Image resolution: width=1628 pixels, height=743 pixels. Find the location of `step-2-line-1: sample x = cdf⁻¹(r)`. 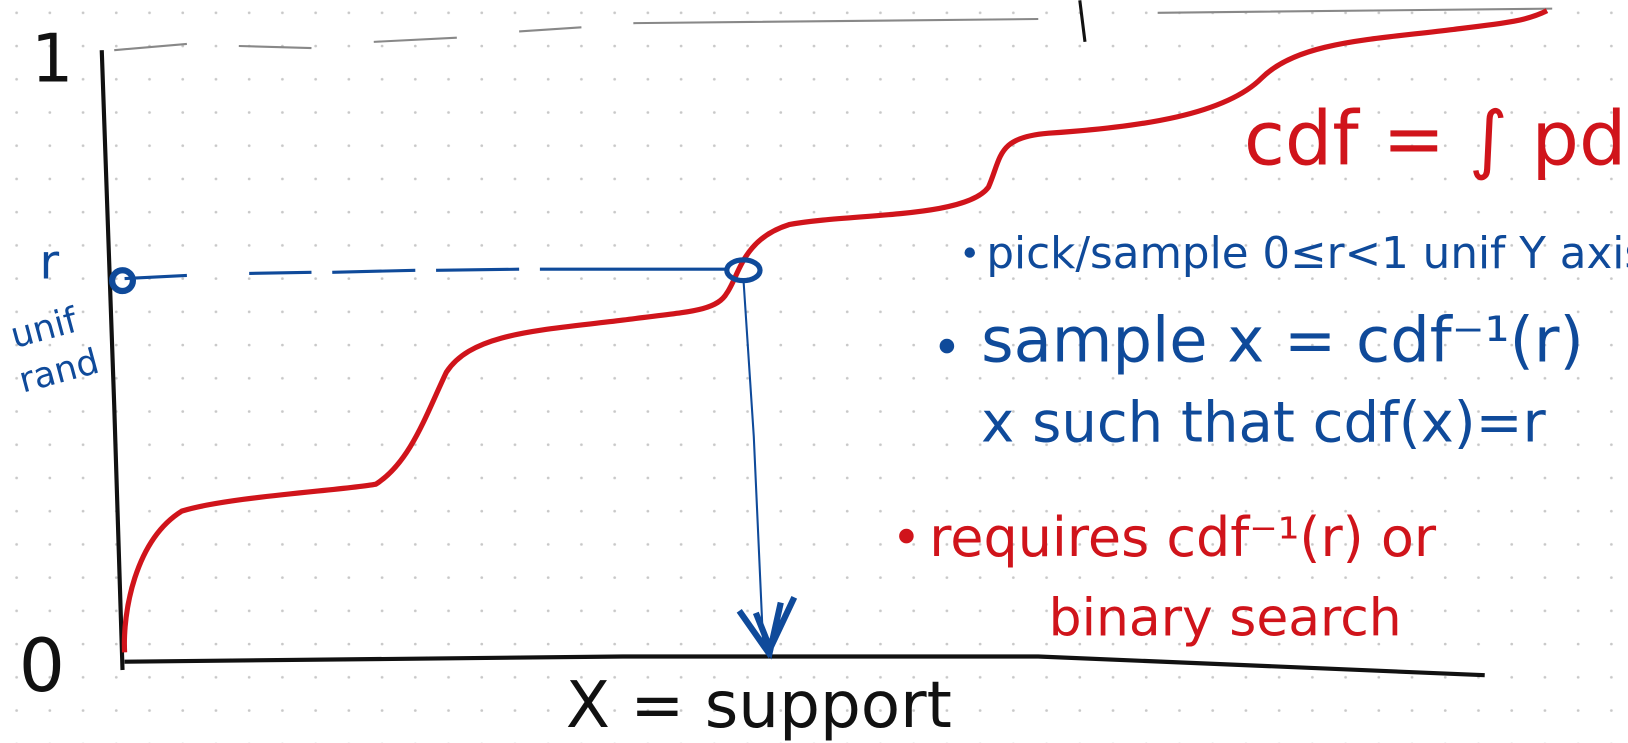

step-2-line-1: sample x = cdf⁻¹(r) is located at coordinates (1282, 340).